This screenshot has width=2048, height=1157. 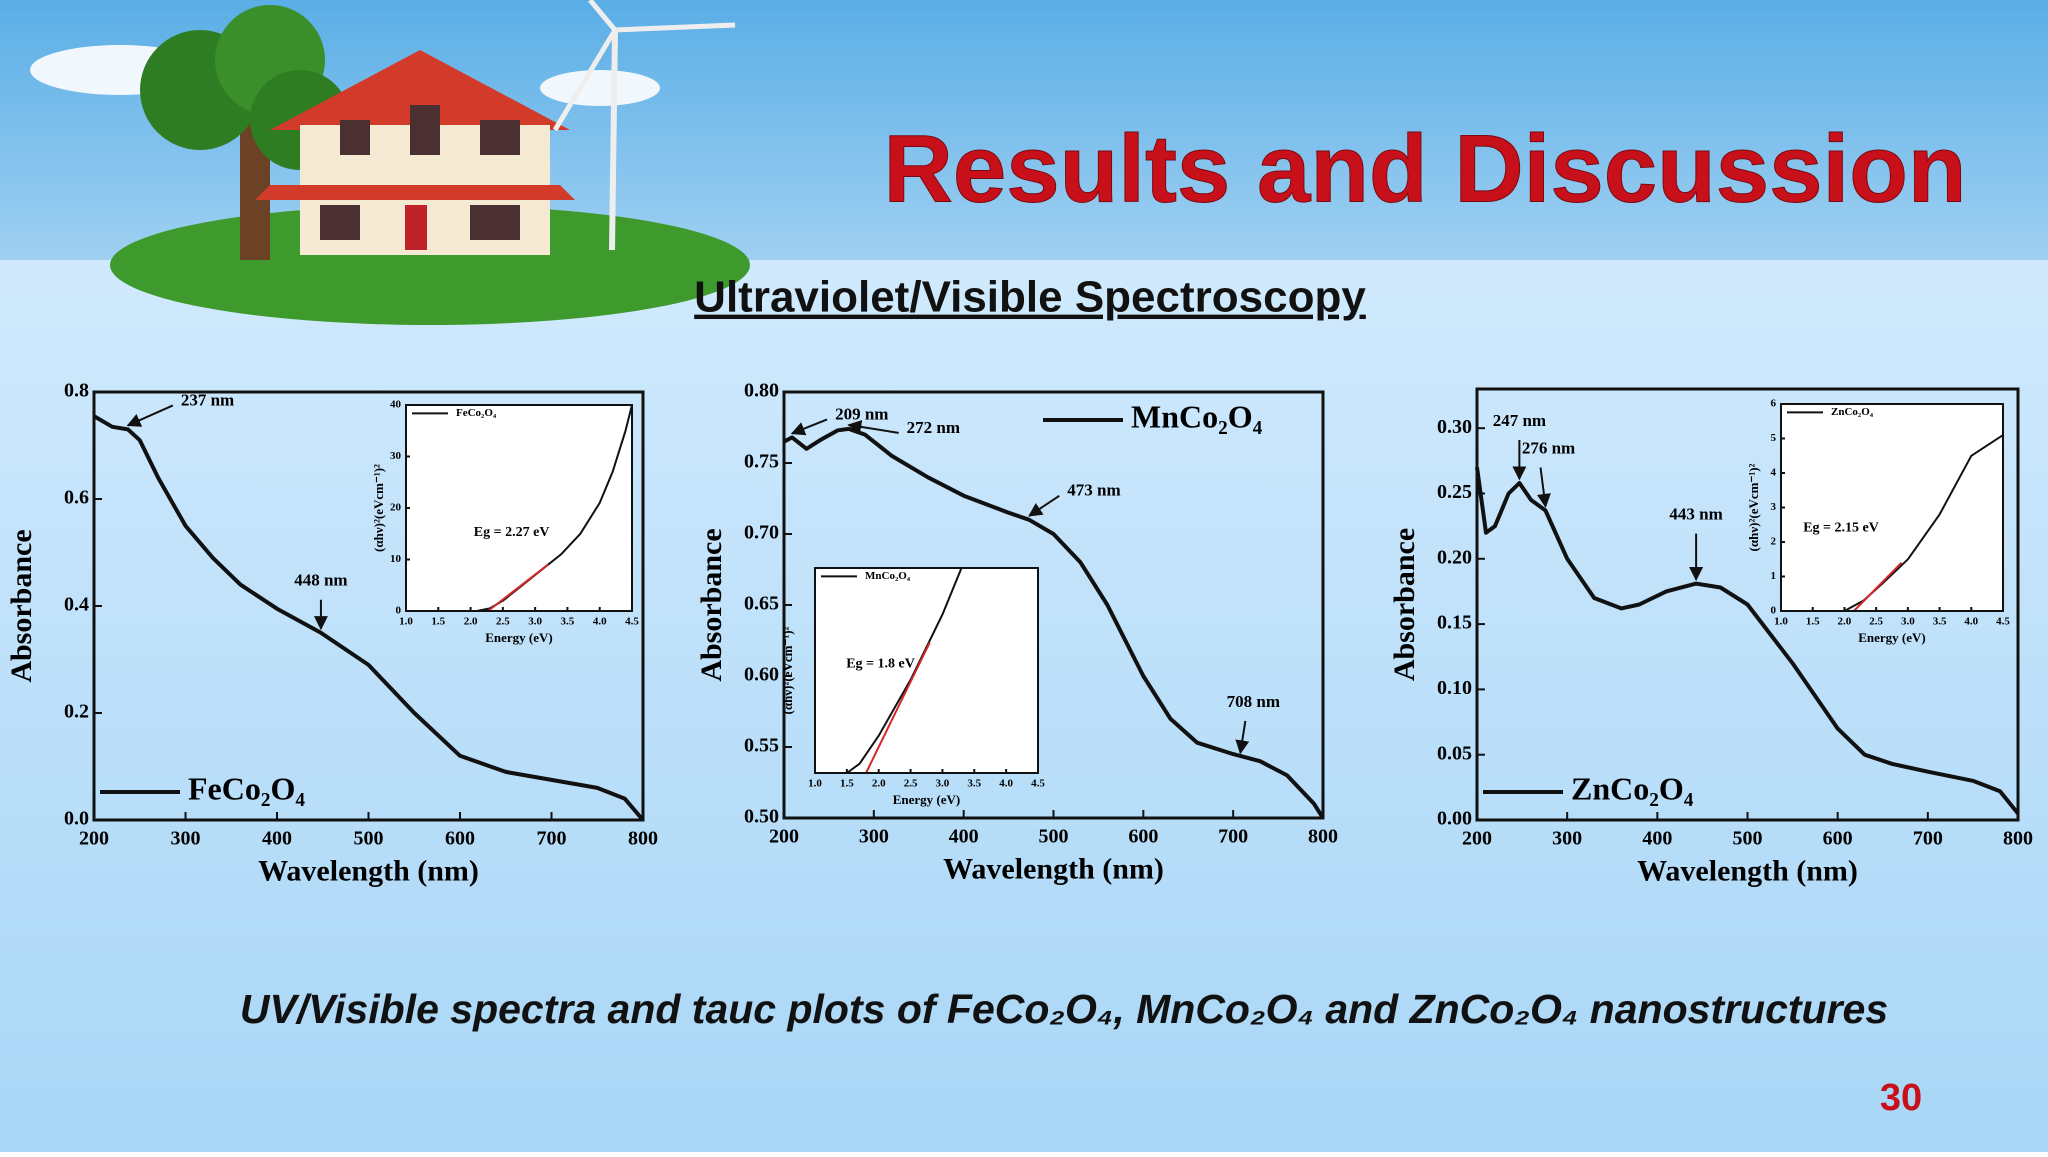 What do you see at coordinates (1477, 839) in the screenshot?
I see `x-tick-label: 200` at bounding box center [1477, 839].